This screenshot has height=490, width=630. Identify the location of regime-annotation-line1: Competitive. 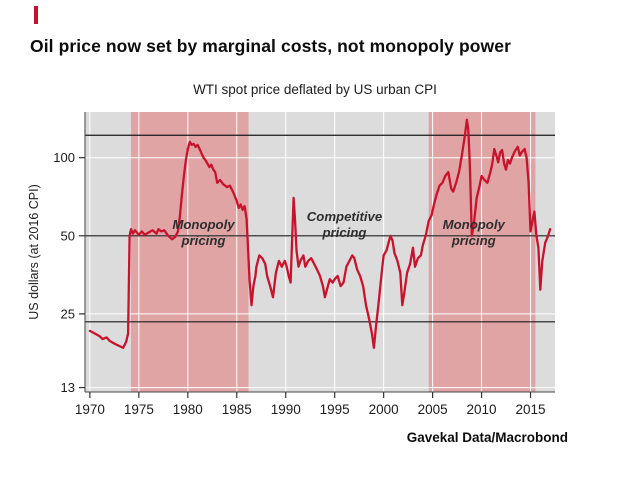
(344, 216).